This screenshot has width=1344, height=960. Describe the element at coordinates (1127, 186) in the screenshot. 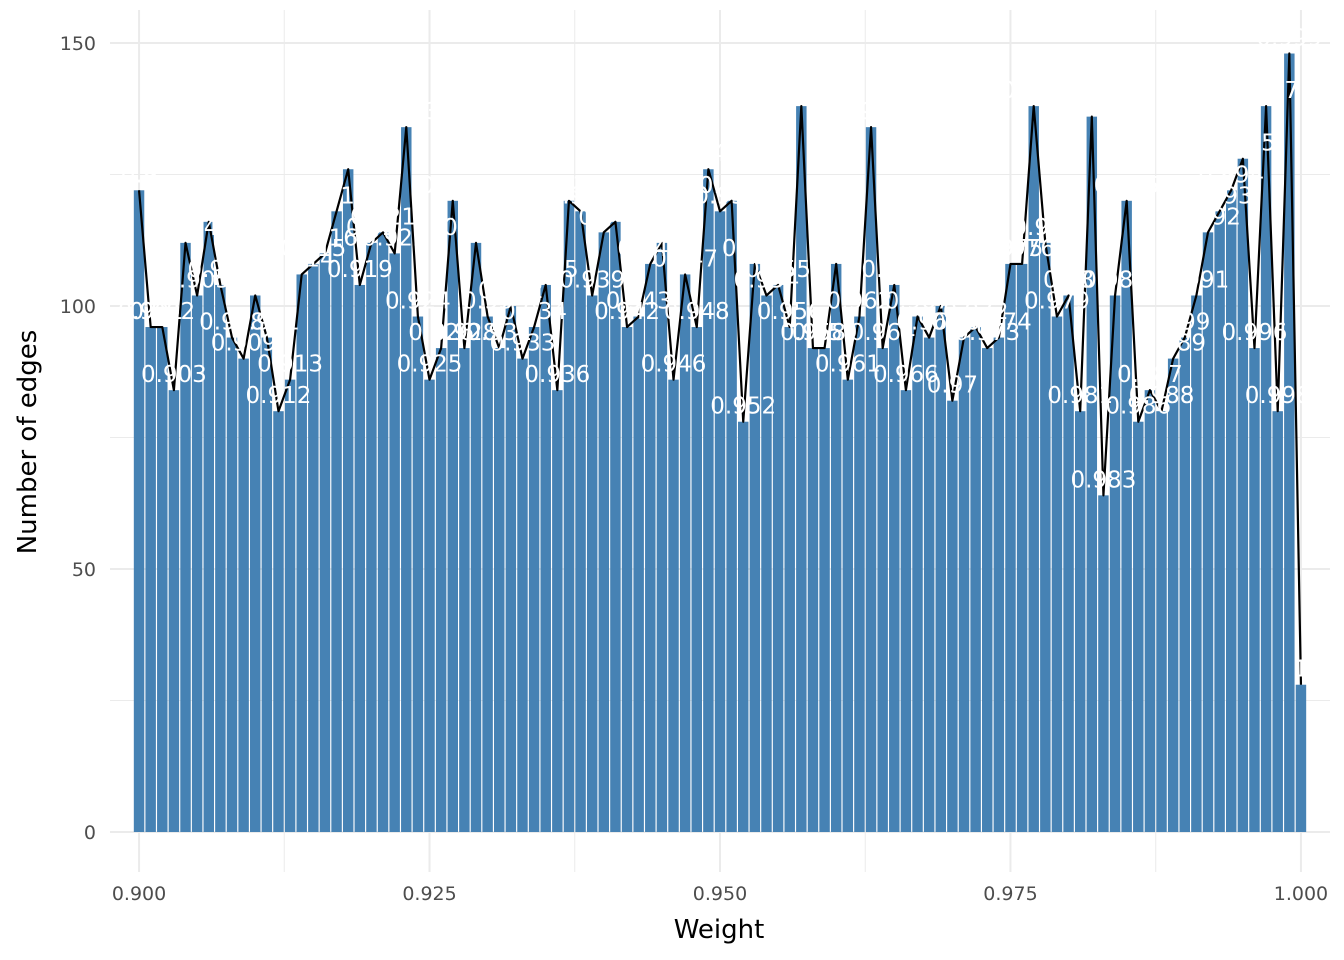

I see `bar-weight-label: 0.985` at that location.